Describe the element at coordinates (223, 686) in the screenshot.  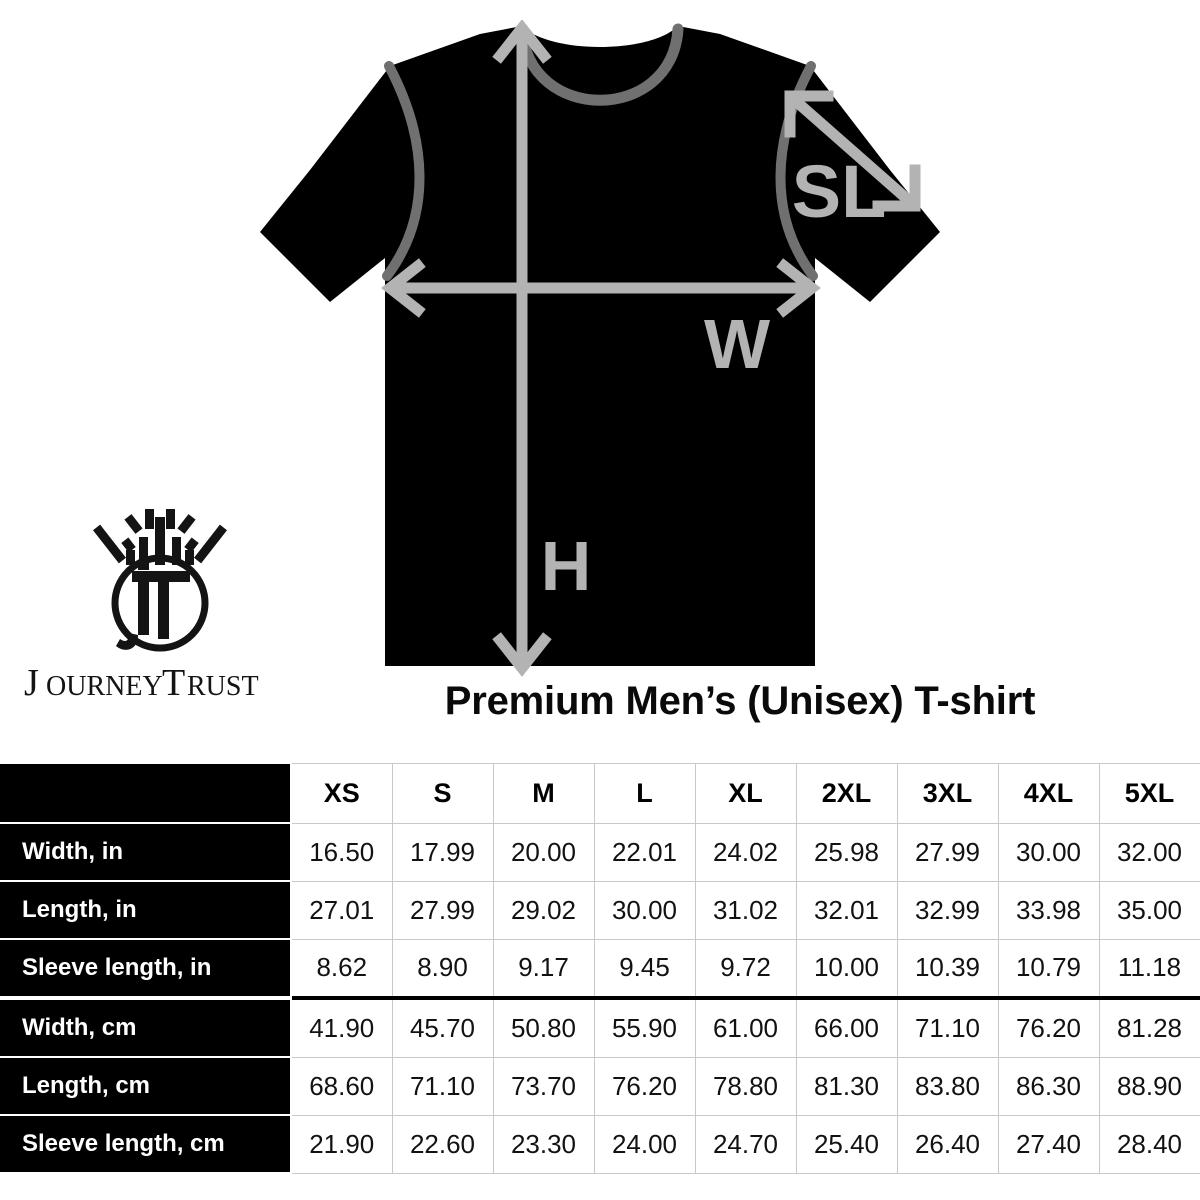
I see `wordmark-rust: RUST` at that location.